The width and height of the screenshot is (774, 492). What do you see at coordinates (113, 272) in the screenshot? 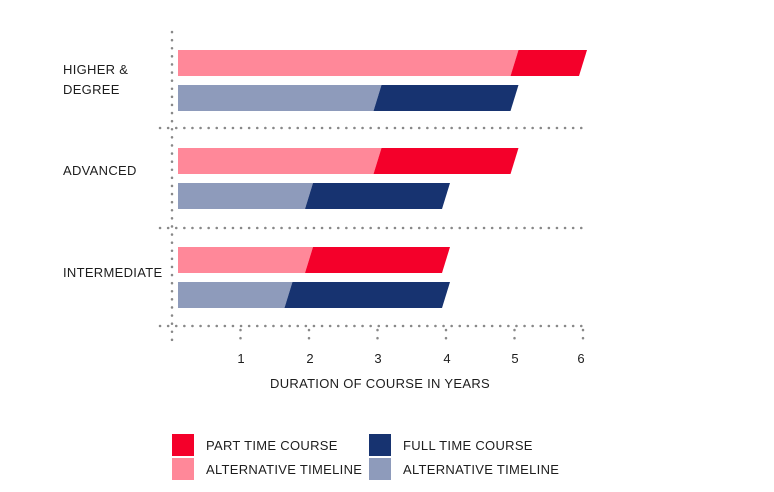
I see `category-label-intermediate: INTERMEDIATE` at bounding box center [113, 272].